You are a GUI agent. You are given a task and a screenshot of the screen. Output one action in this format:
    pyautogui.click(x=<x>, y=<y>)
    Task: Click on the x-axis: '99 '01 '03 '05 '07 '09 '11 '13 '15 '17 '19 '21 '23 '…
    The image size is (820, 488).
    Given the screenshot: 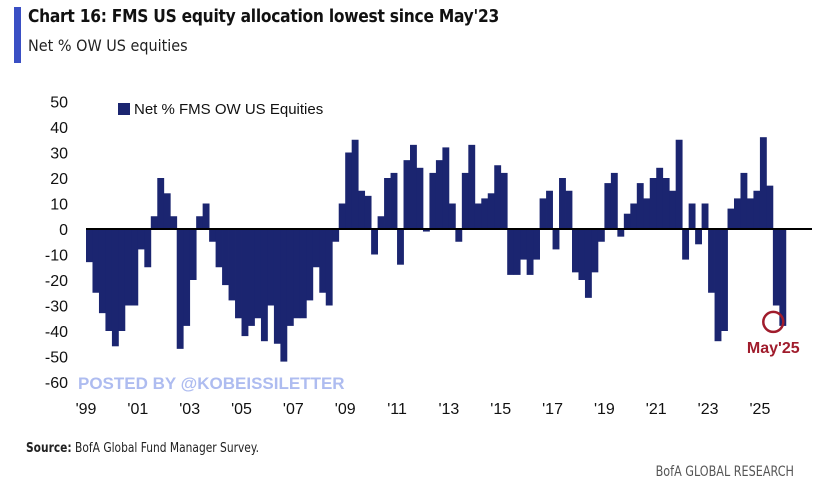 What is the action you would take?
    pyautogui.click(x=423, y=409)
    